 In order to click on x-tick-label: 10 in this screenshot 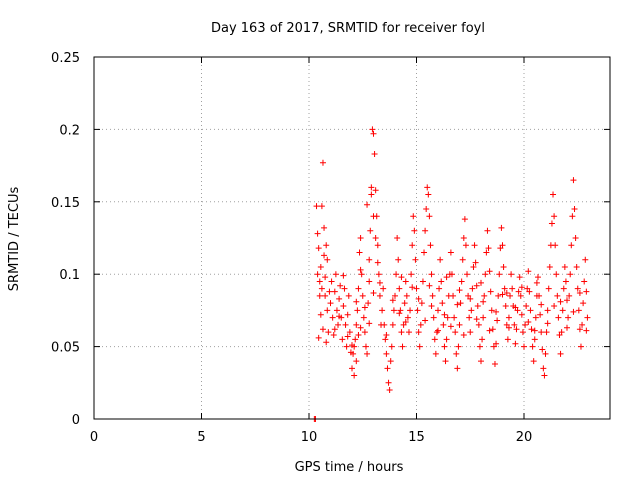, I will do `click(309, 437)`.